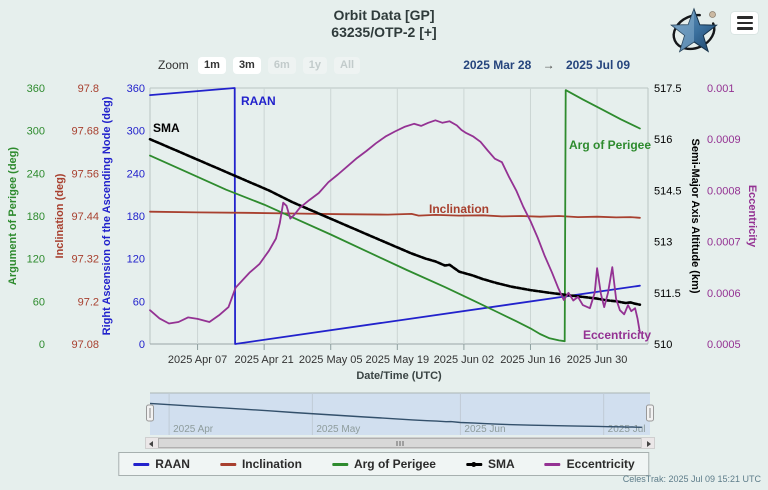 The width and height of the screenshot is (768, 490). What do you see at coordinates (151, 443) in the screenshot?
I see `left-triangle-icon` at bounding box center [151, 443].